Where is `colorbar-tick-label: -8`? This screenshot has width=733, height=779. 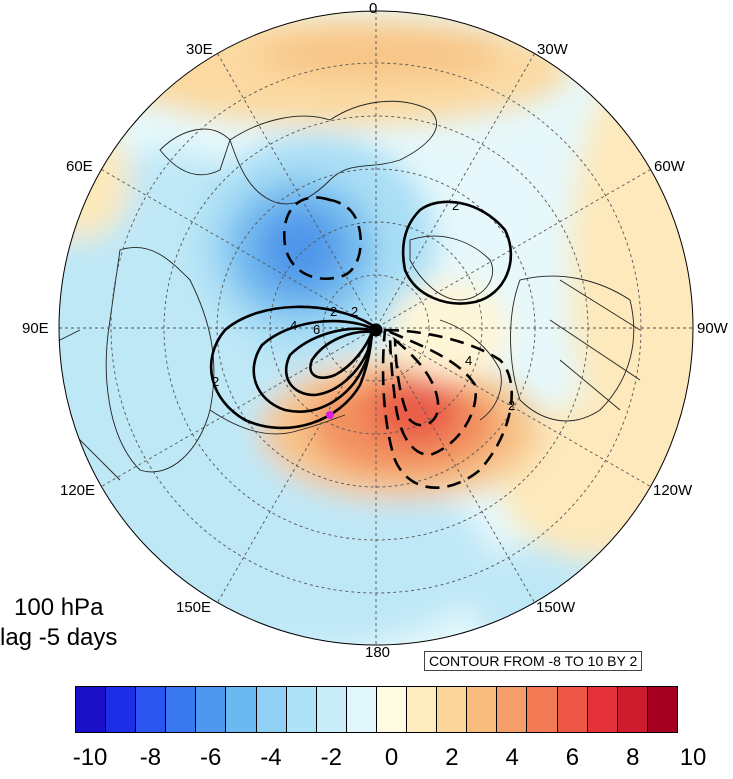
colorbar-tick-label: -8 is located at coordinates (150, 757).